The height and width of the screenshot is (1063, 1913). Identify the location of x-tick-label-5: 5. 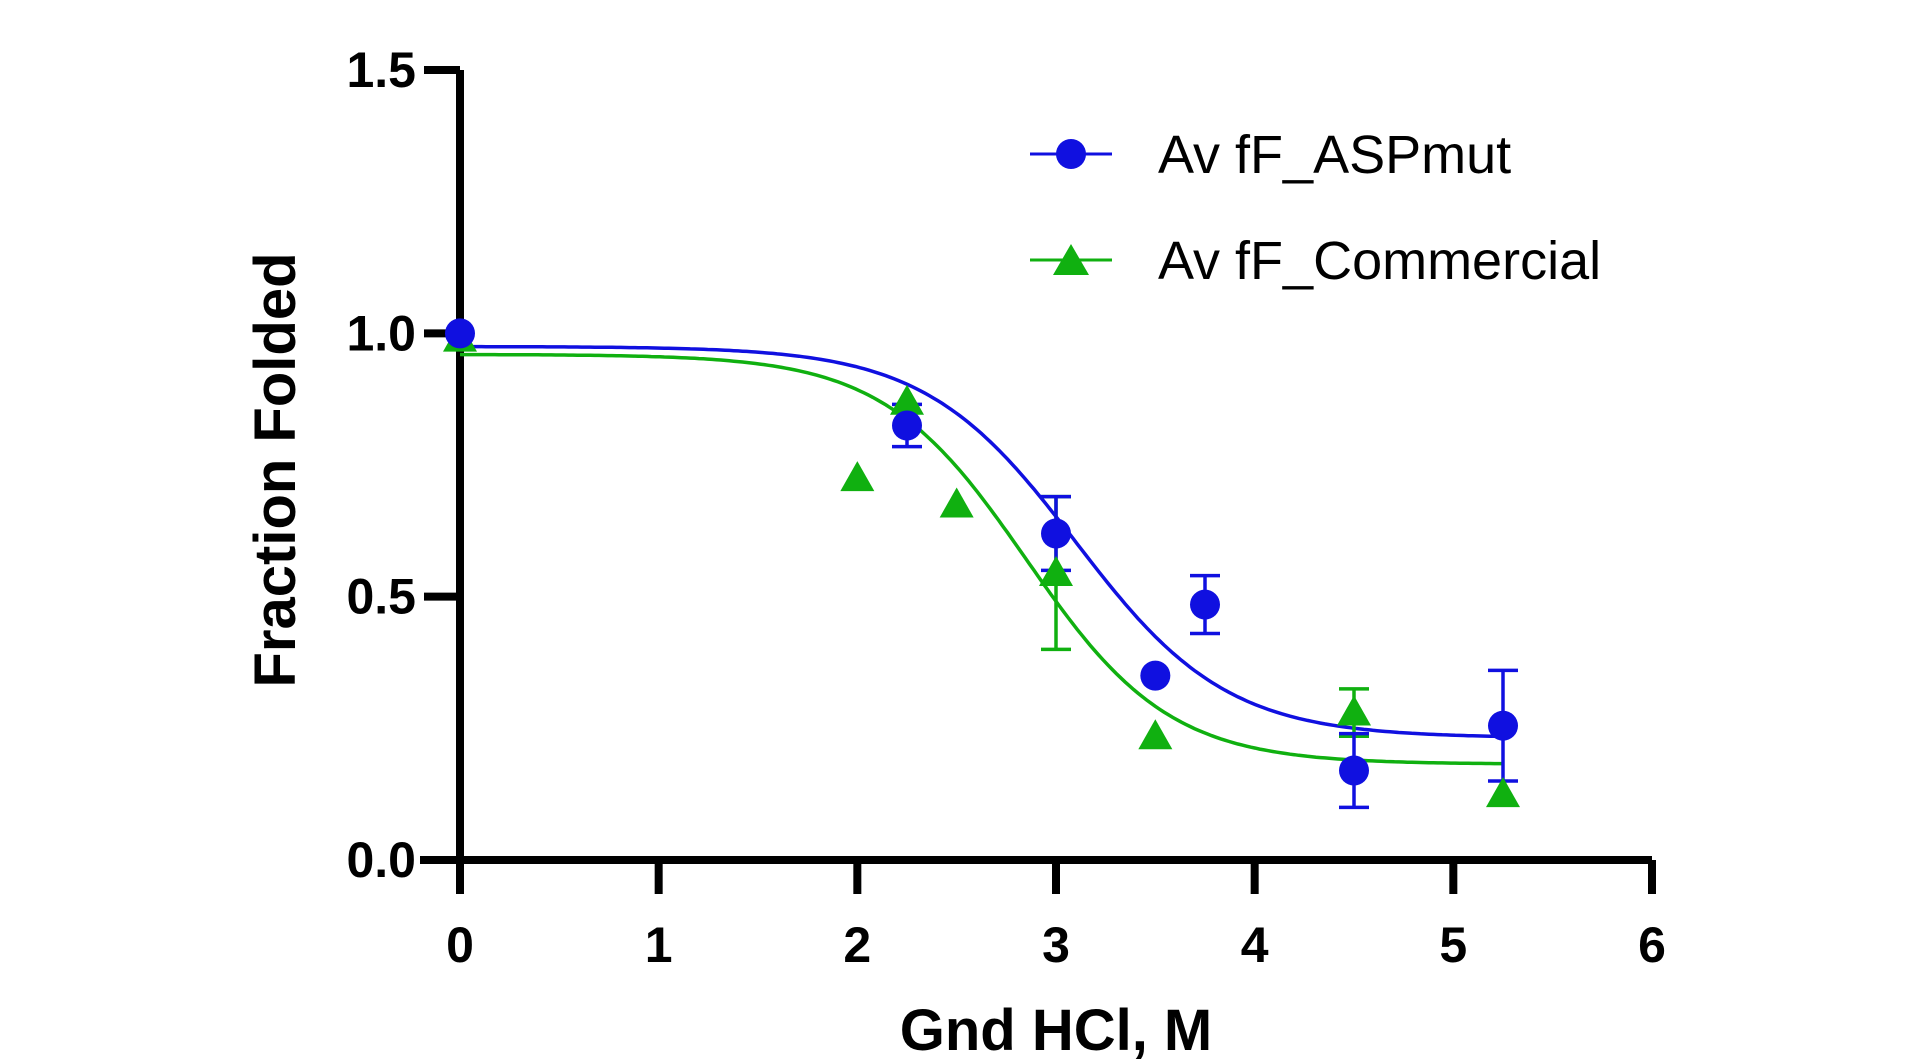
(1453, 945).